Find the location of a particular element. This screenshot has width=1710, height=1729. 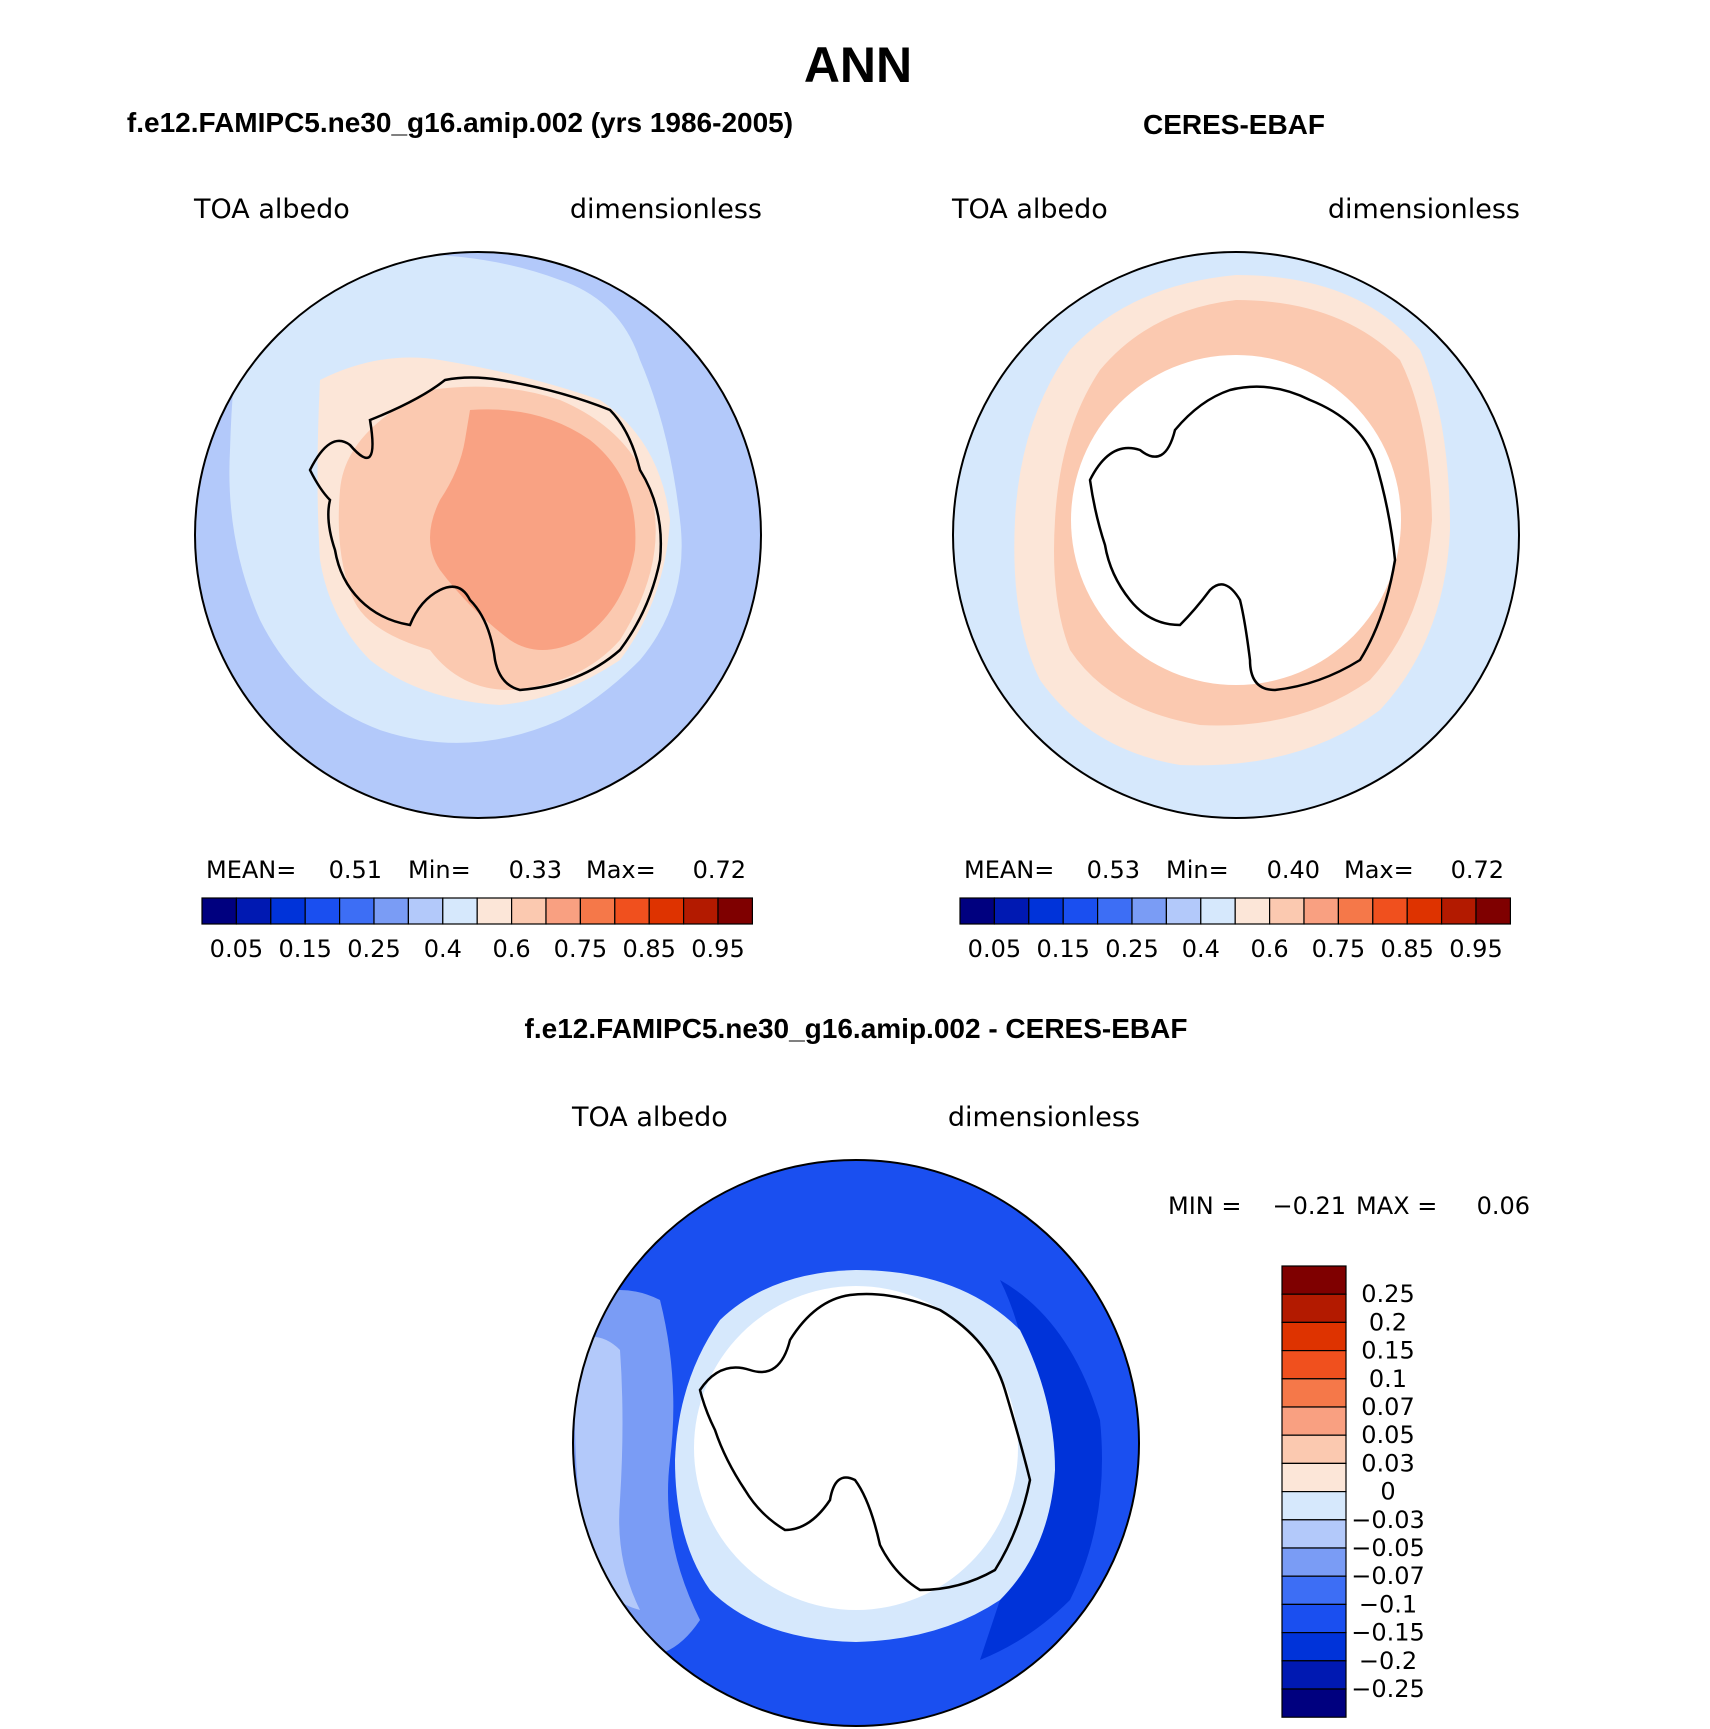

svg-text: Min= is located at coordinates (1197, 870).